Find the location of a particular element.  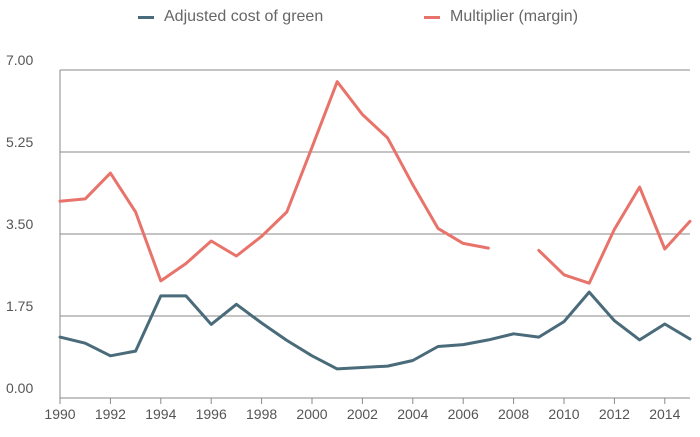

y-tick-label-1: 1.75 is located at coordinates (19, 306).